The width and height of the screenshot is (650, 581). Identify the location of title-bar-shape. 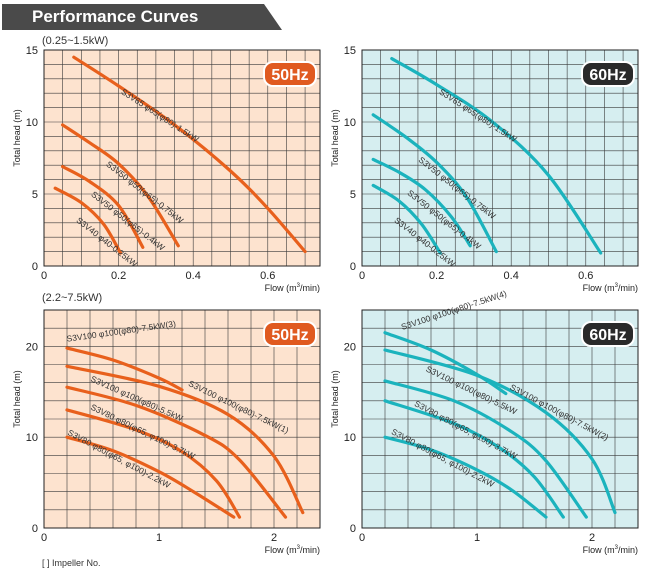
(142, 17).